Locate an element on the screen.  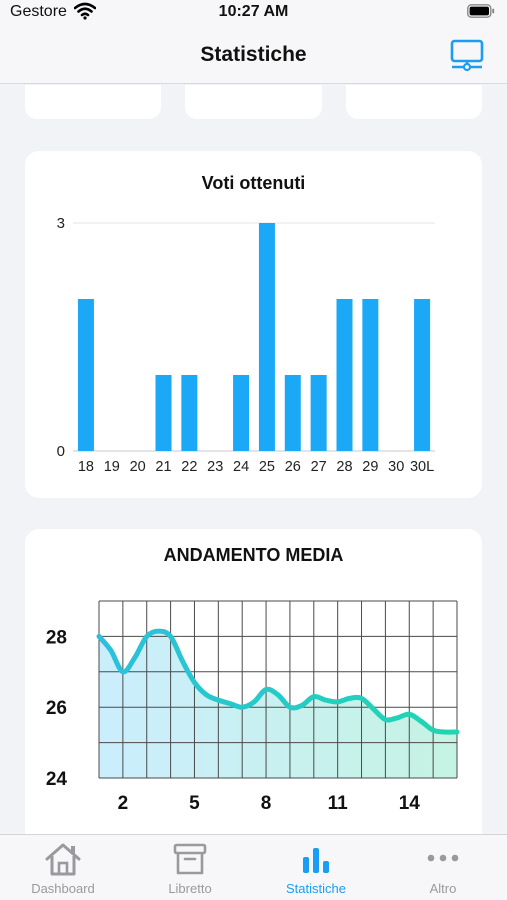
x-tick-label: 27 is located at coordinates (319, 467).